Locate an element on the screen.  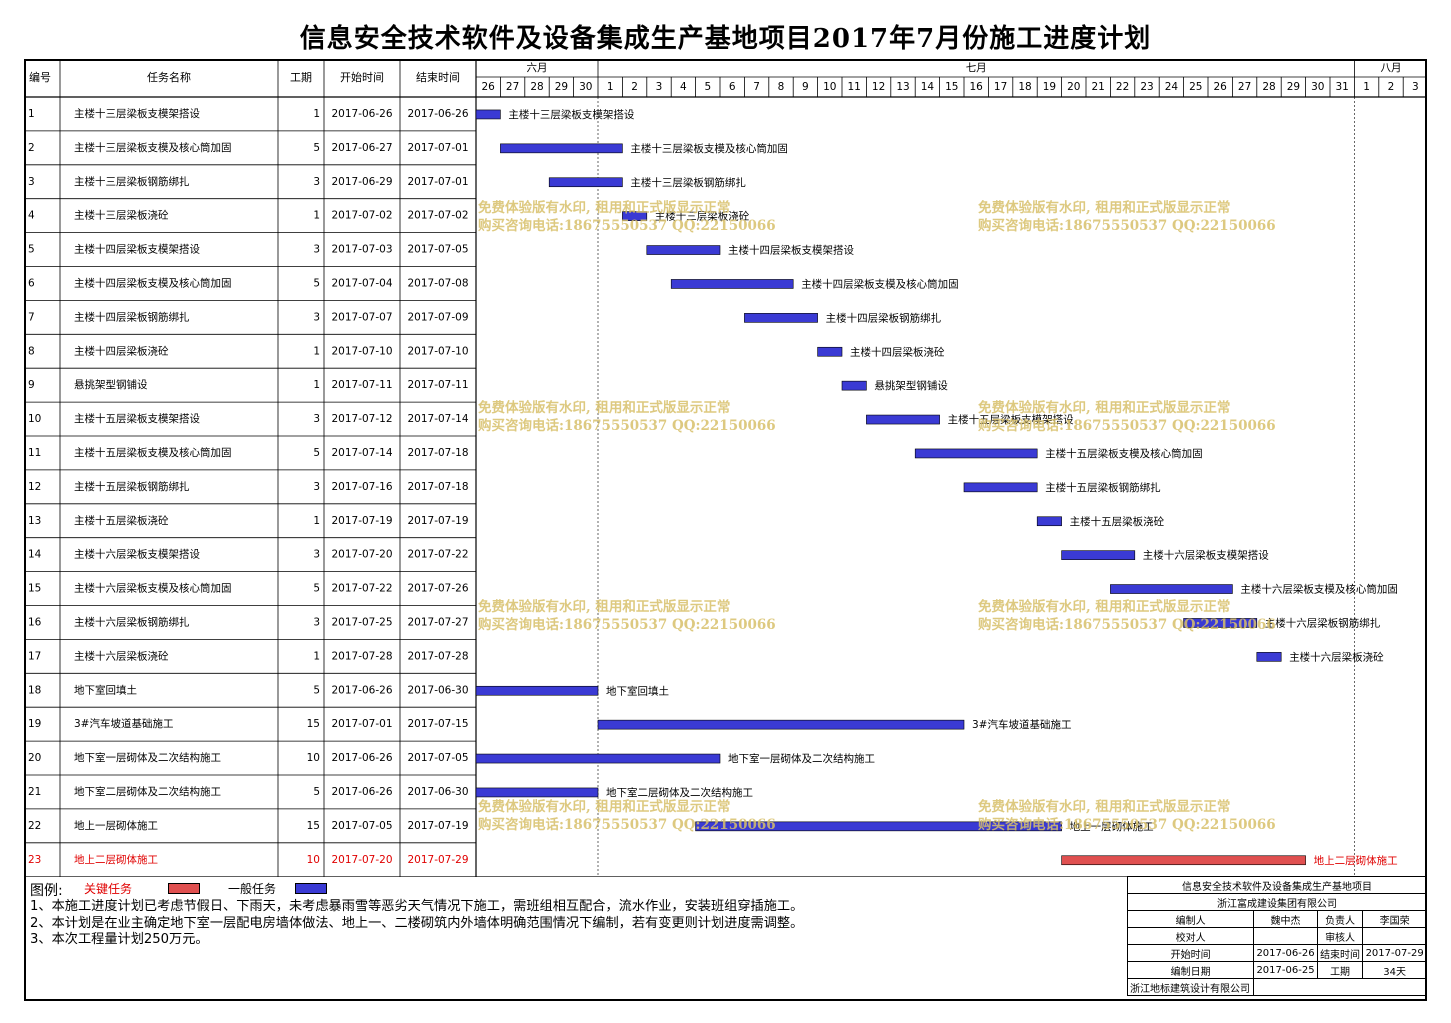
info-end-label: 结束时间 is located at coordinates (1340, 953).